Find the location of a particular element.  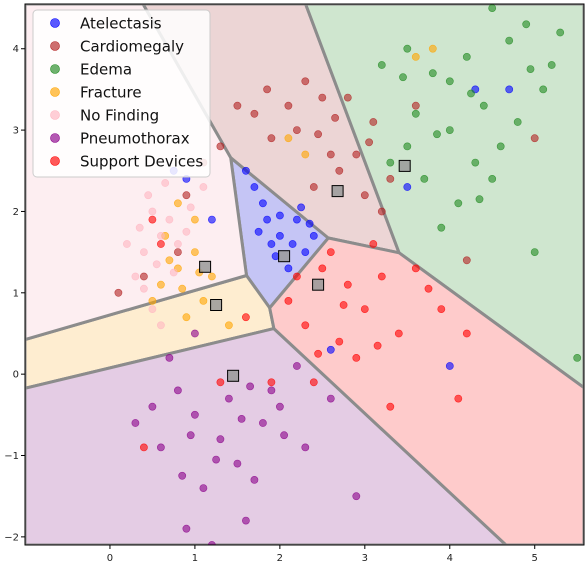

x-tick-label: 5 is located at coordinates (535, 558).